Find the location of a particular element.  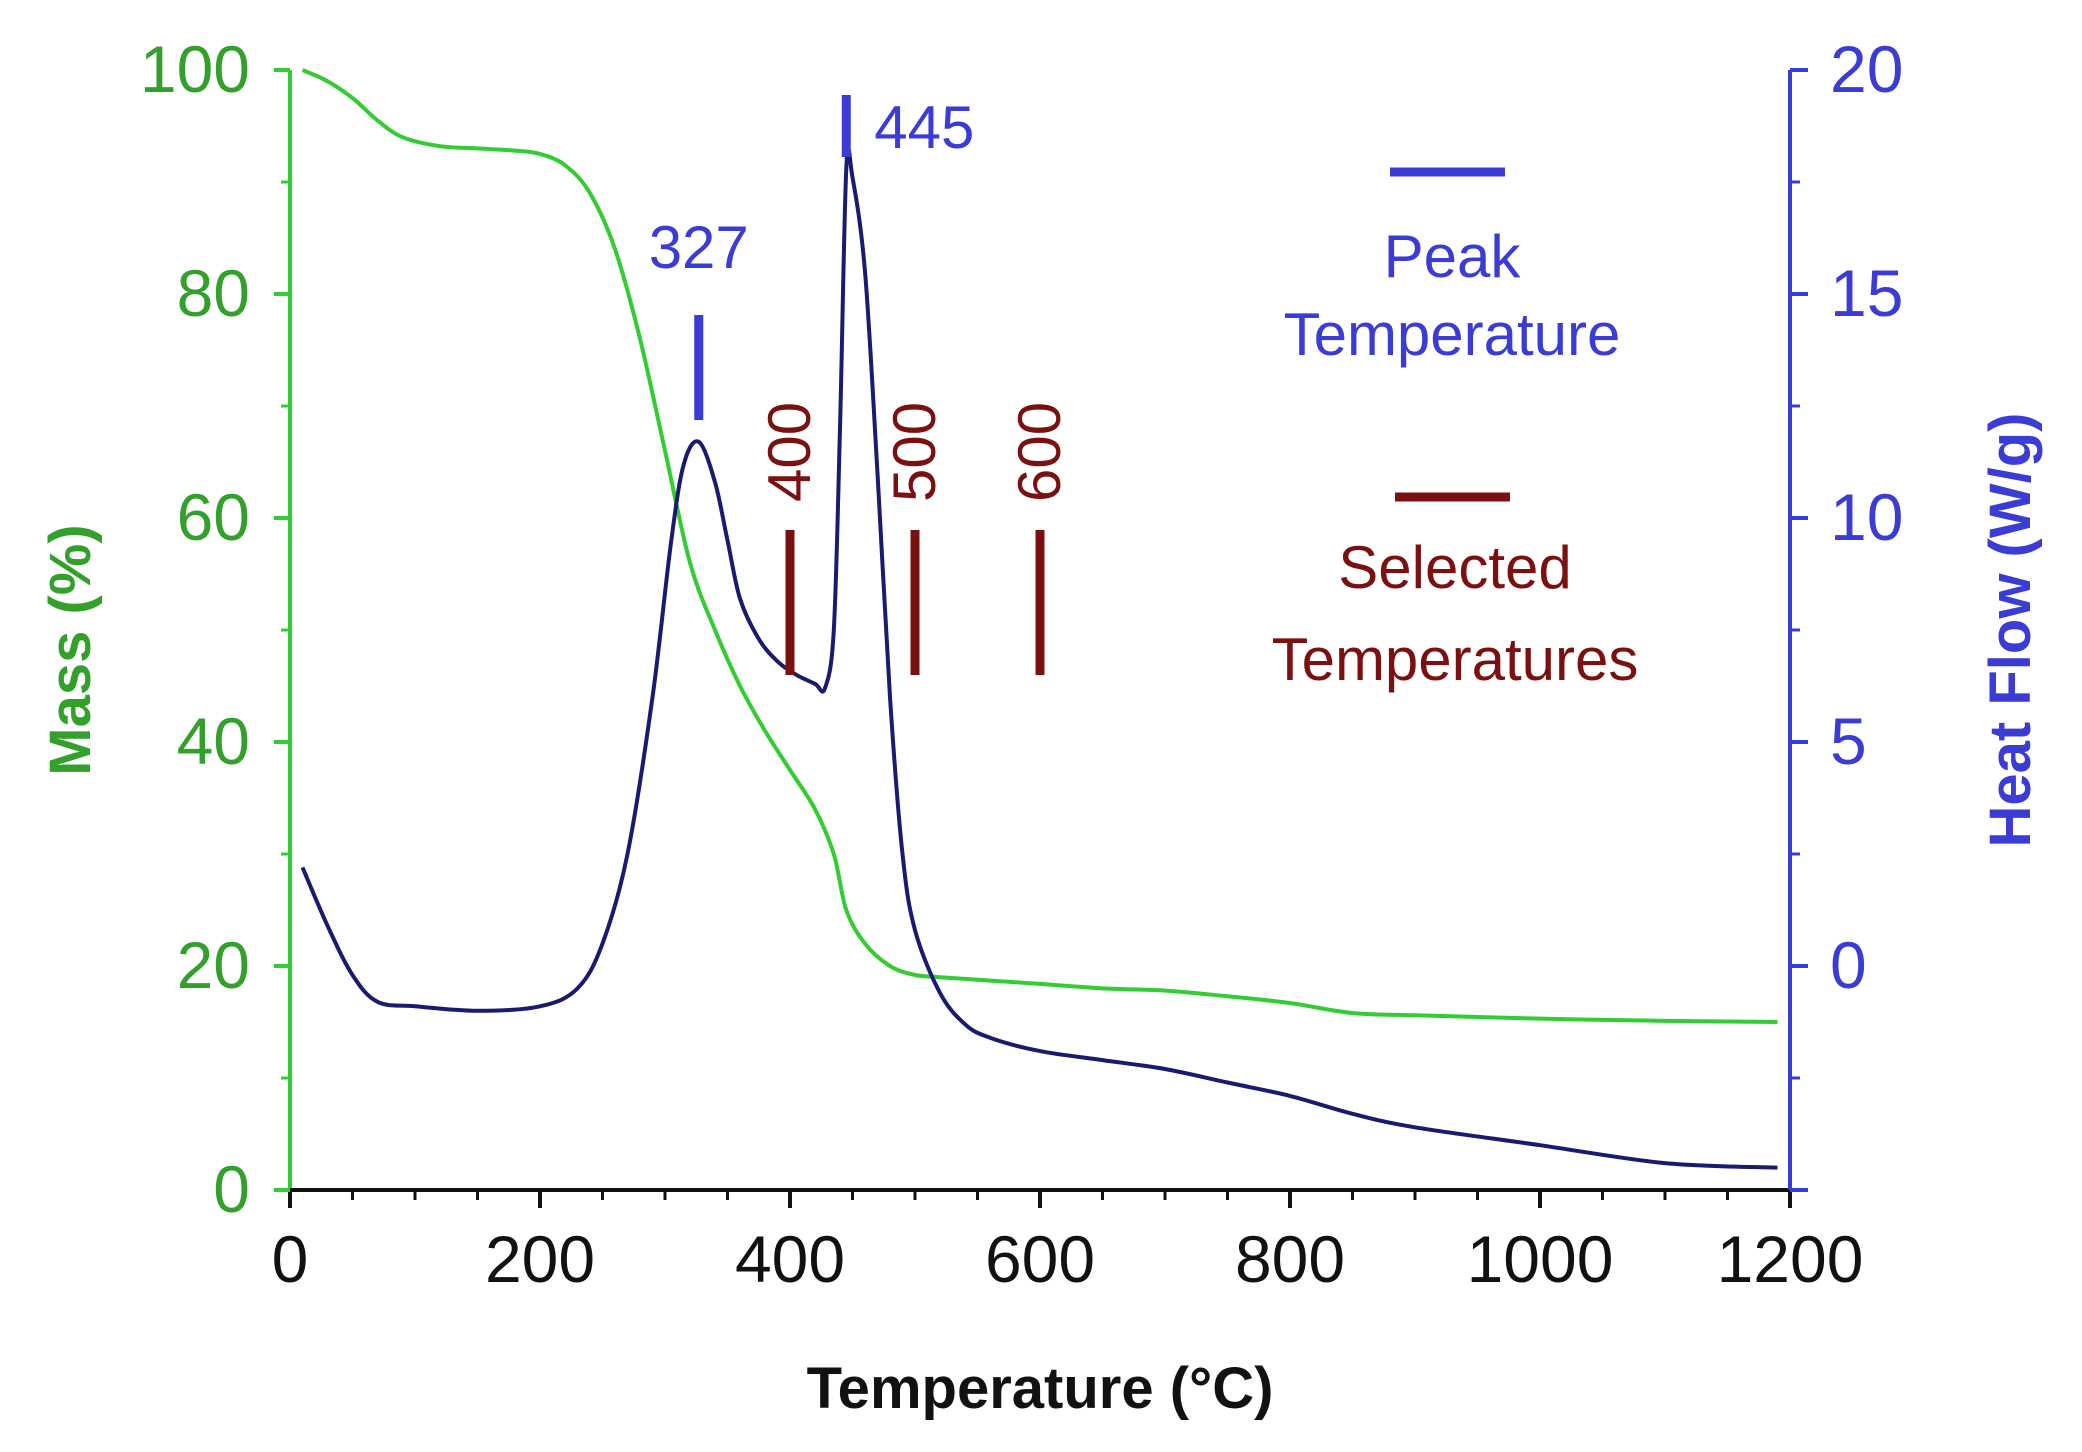

x-tick-label: 0 is located at coordinates (290, 1259).